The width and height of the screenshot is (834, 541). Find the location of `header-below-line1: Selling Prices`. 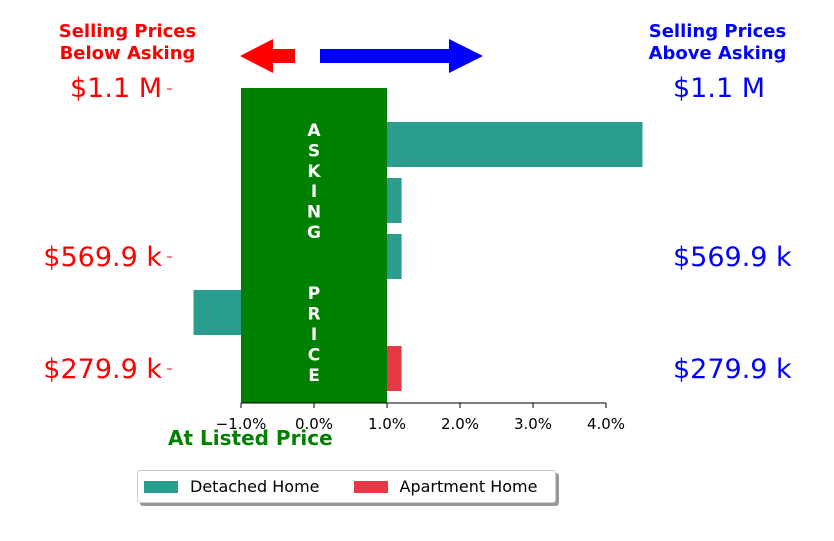

header-below-line1: Selling Prices is located at coordinates (127, 31).